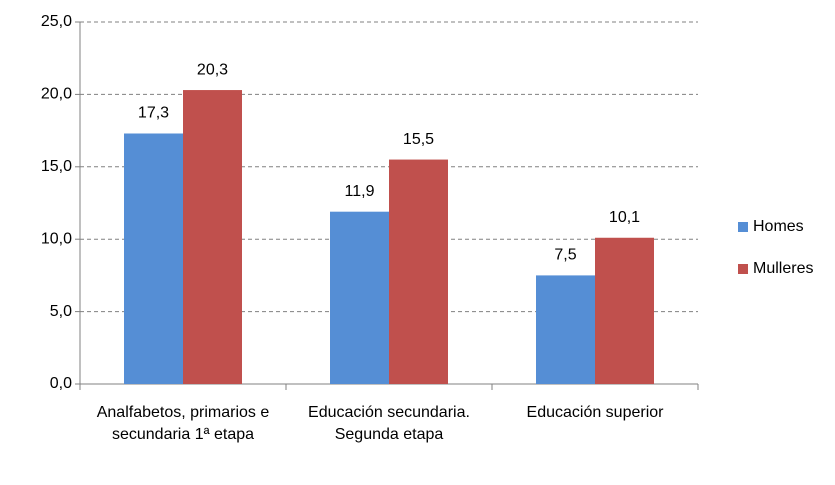 This screenshot has width=835, height=485. What do you see at coordinates (61, 383) in the screenshot?
I see `y-tick-label: 0,0` at bounding box center [61, 383].